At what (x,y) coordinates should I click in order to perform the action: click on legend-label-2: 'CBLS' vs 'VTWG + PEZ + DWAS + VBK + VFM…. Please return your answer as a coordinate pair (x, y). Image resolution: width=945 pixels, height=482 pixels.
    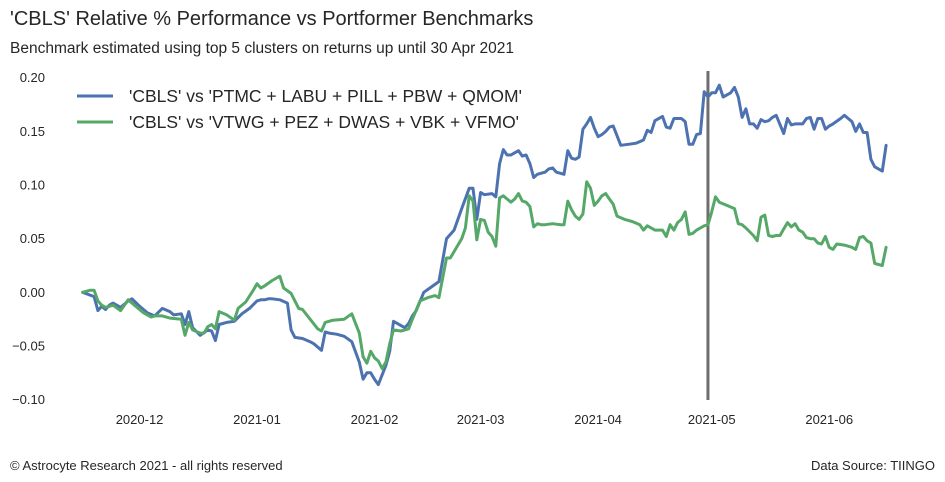
    Looking at the image, I should click on (324, 122).